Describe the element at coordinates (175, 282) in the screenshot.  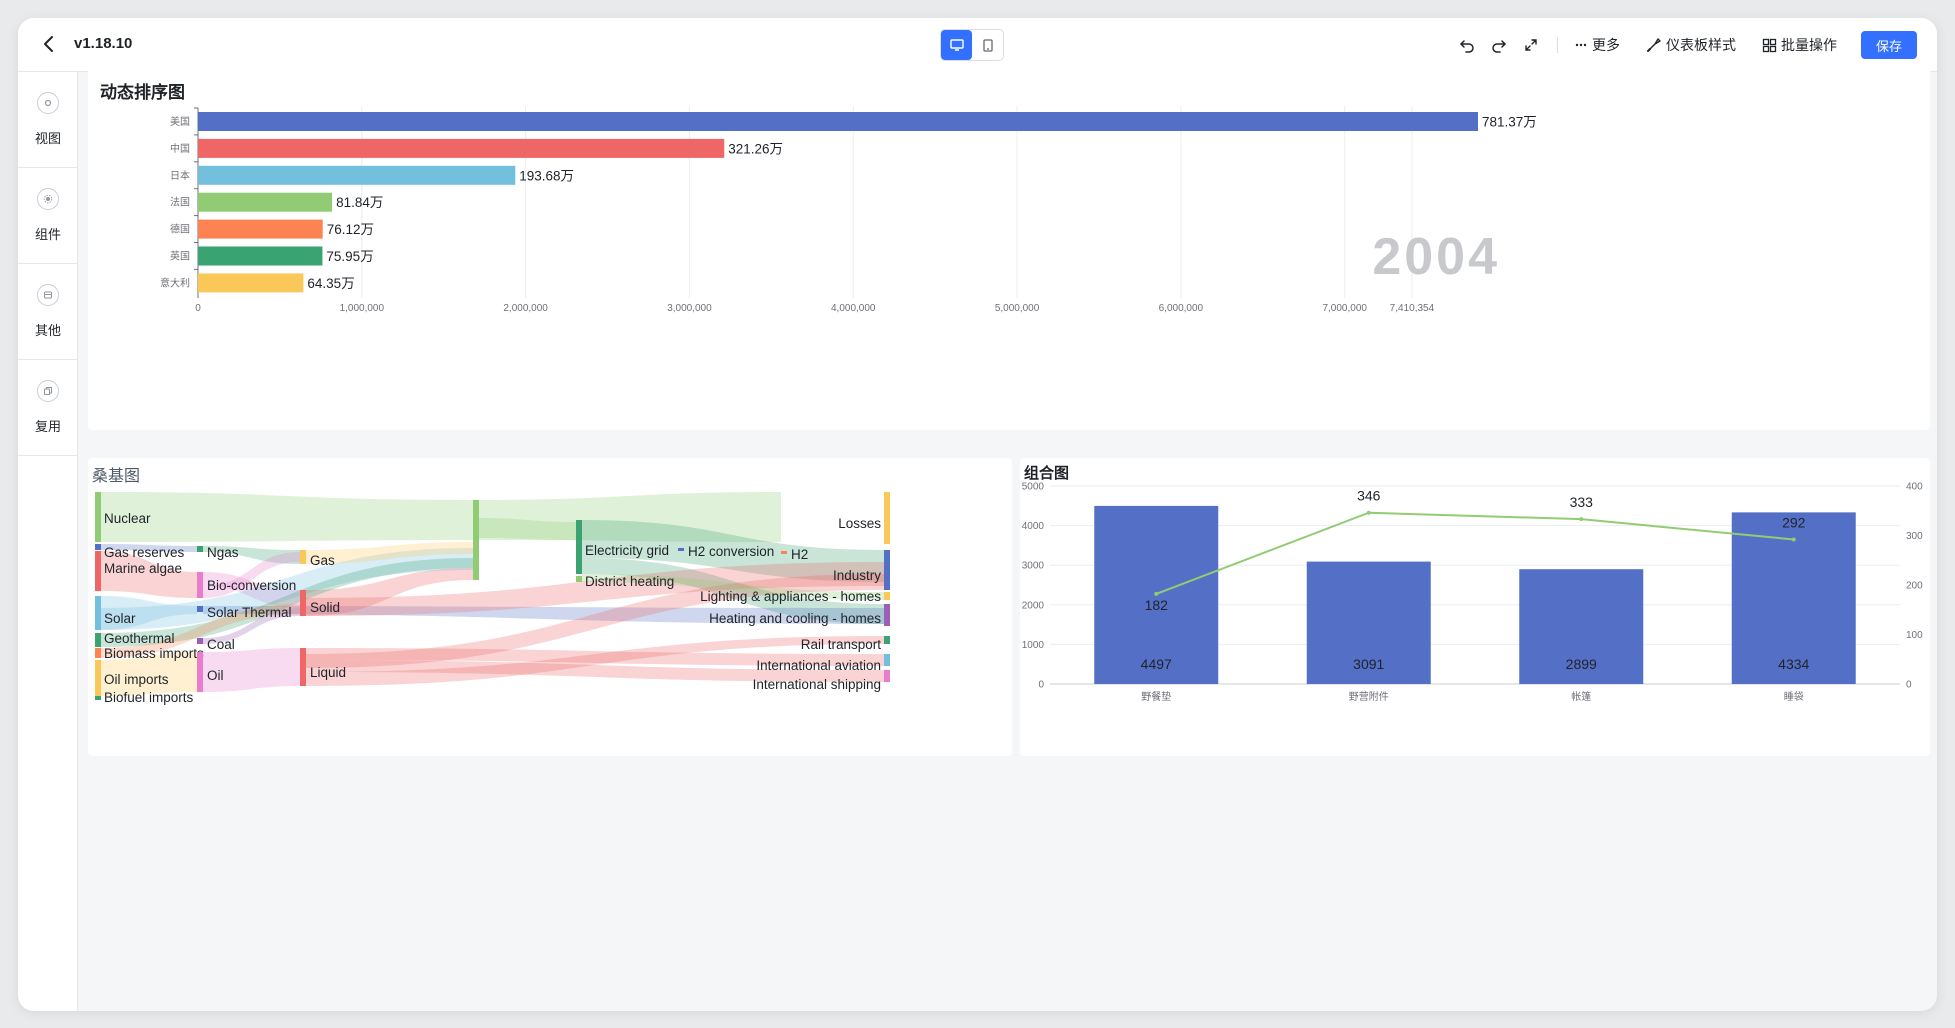
I see `y-tick-label: 意大利` at that location.